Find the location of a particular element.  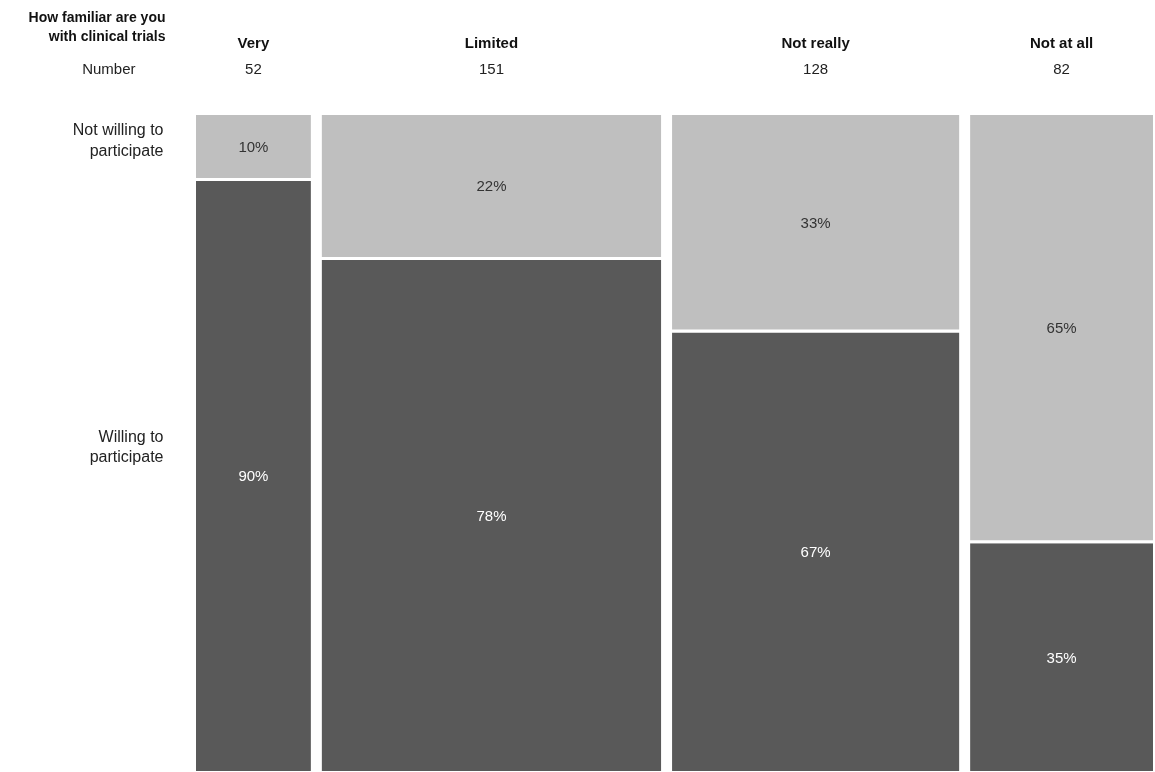

x-tick-label: Limited is located at coordinates (491, 42).